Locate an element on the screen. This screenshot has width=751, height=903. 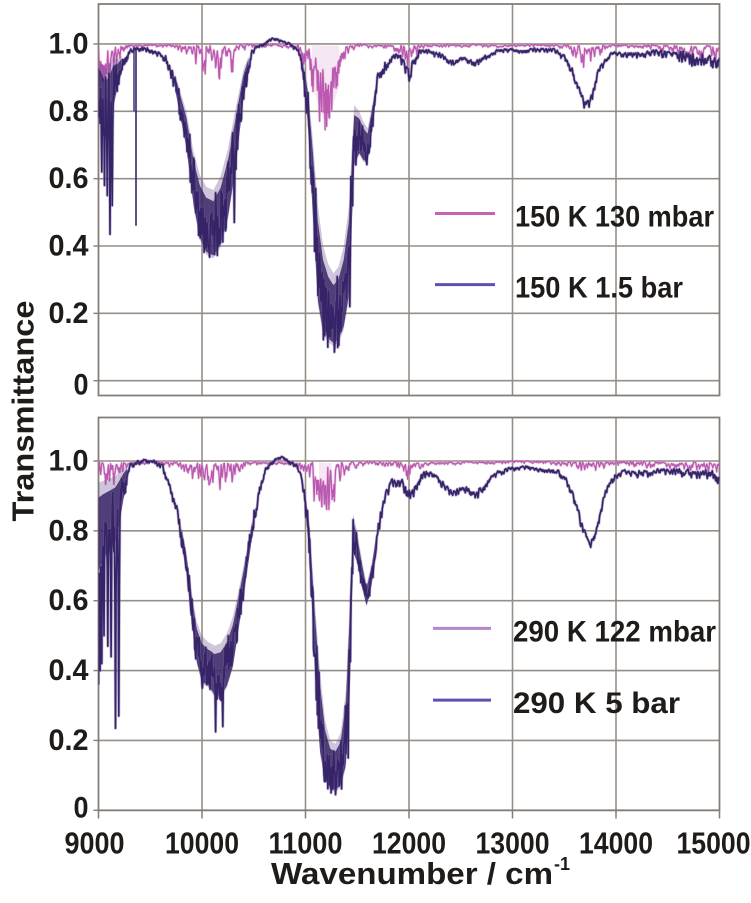
svg-text: 150 K 1.5 bar is located at coordinates (599, 288).